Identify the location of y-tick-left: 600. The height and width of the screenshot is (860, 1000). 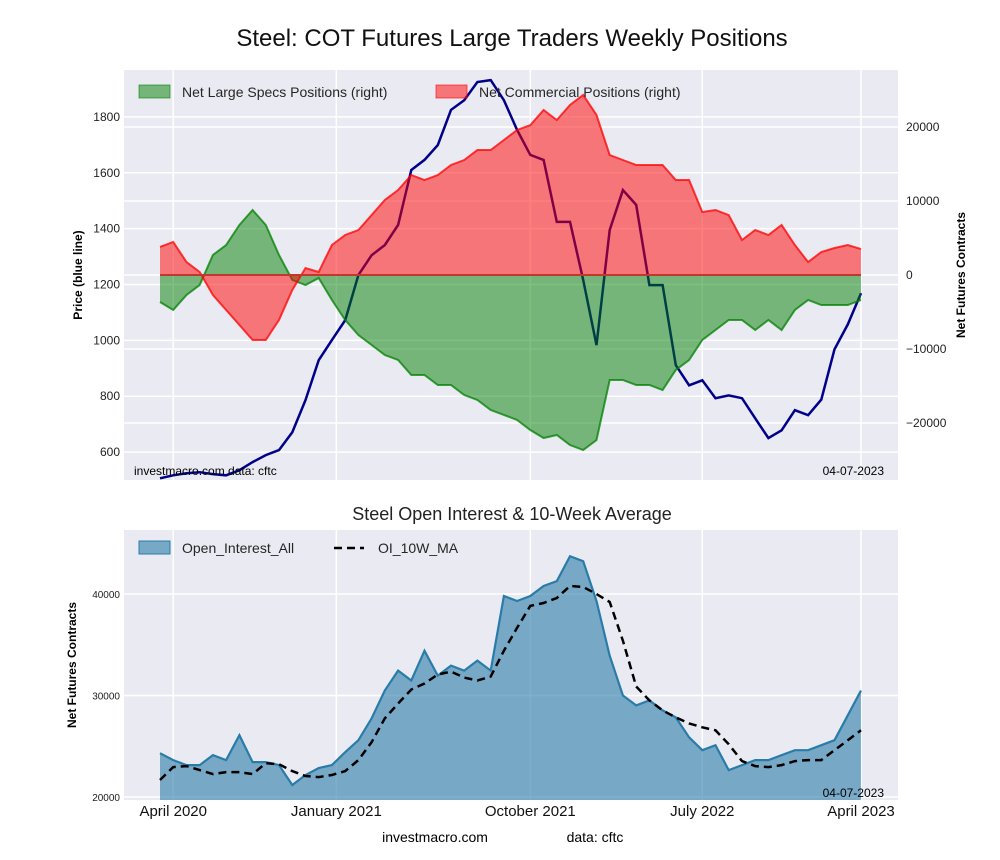
(110, 452).